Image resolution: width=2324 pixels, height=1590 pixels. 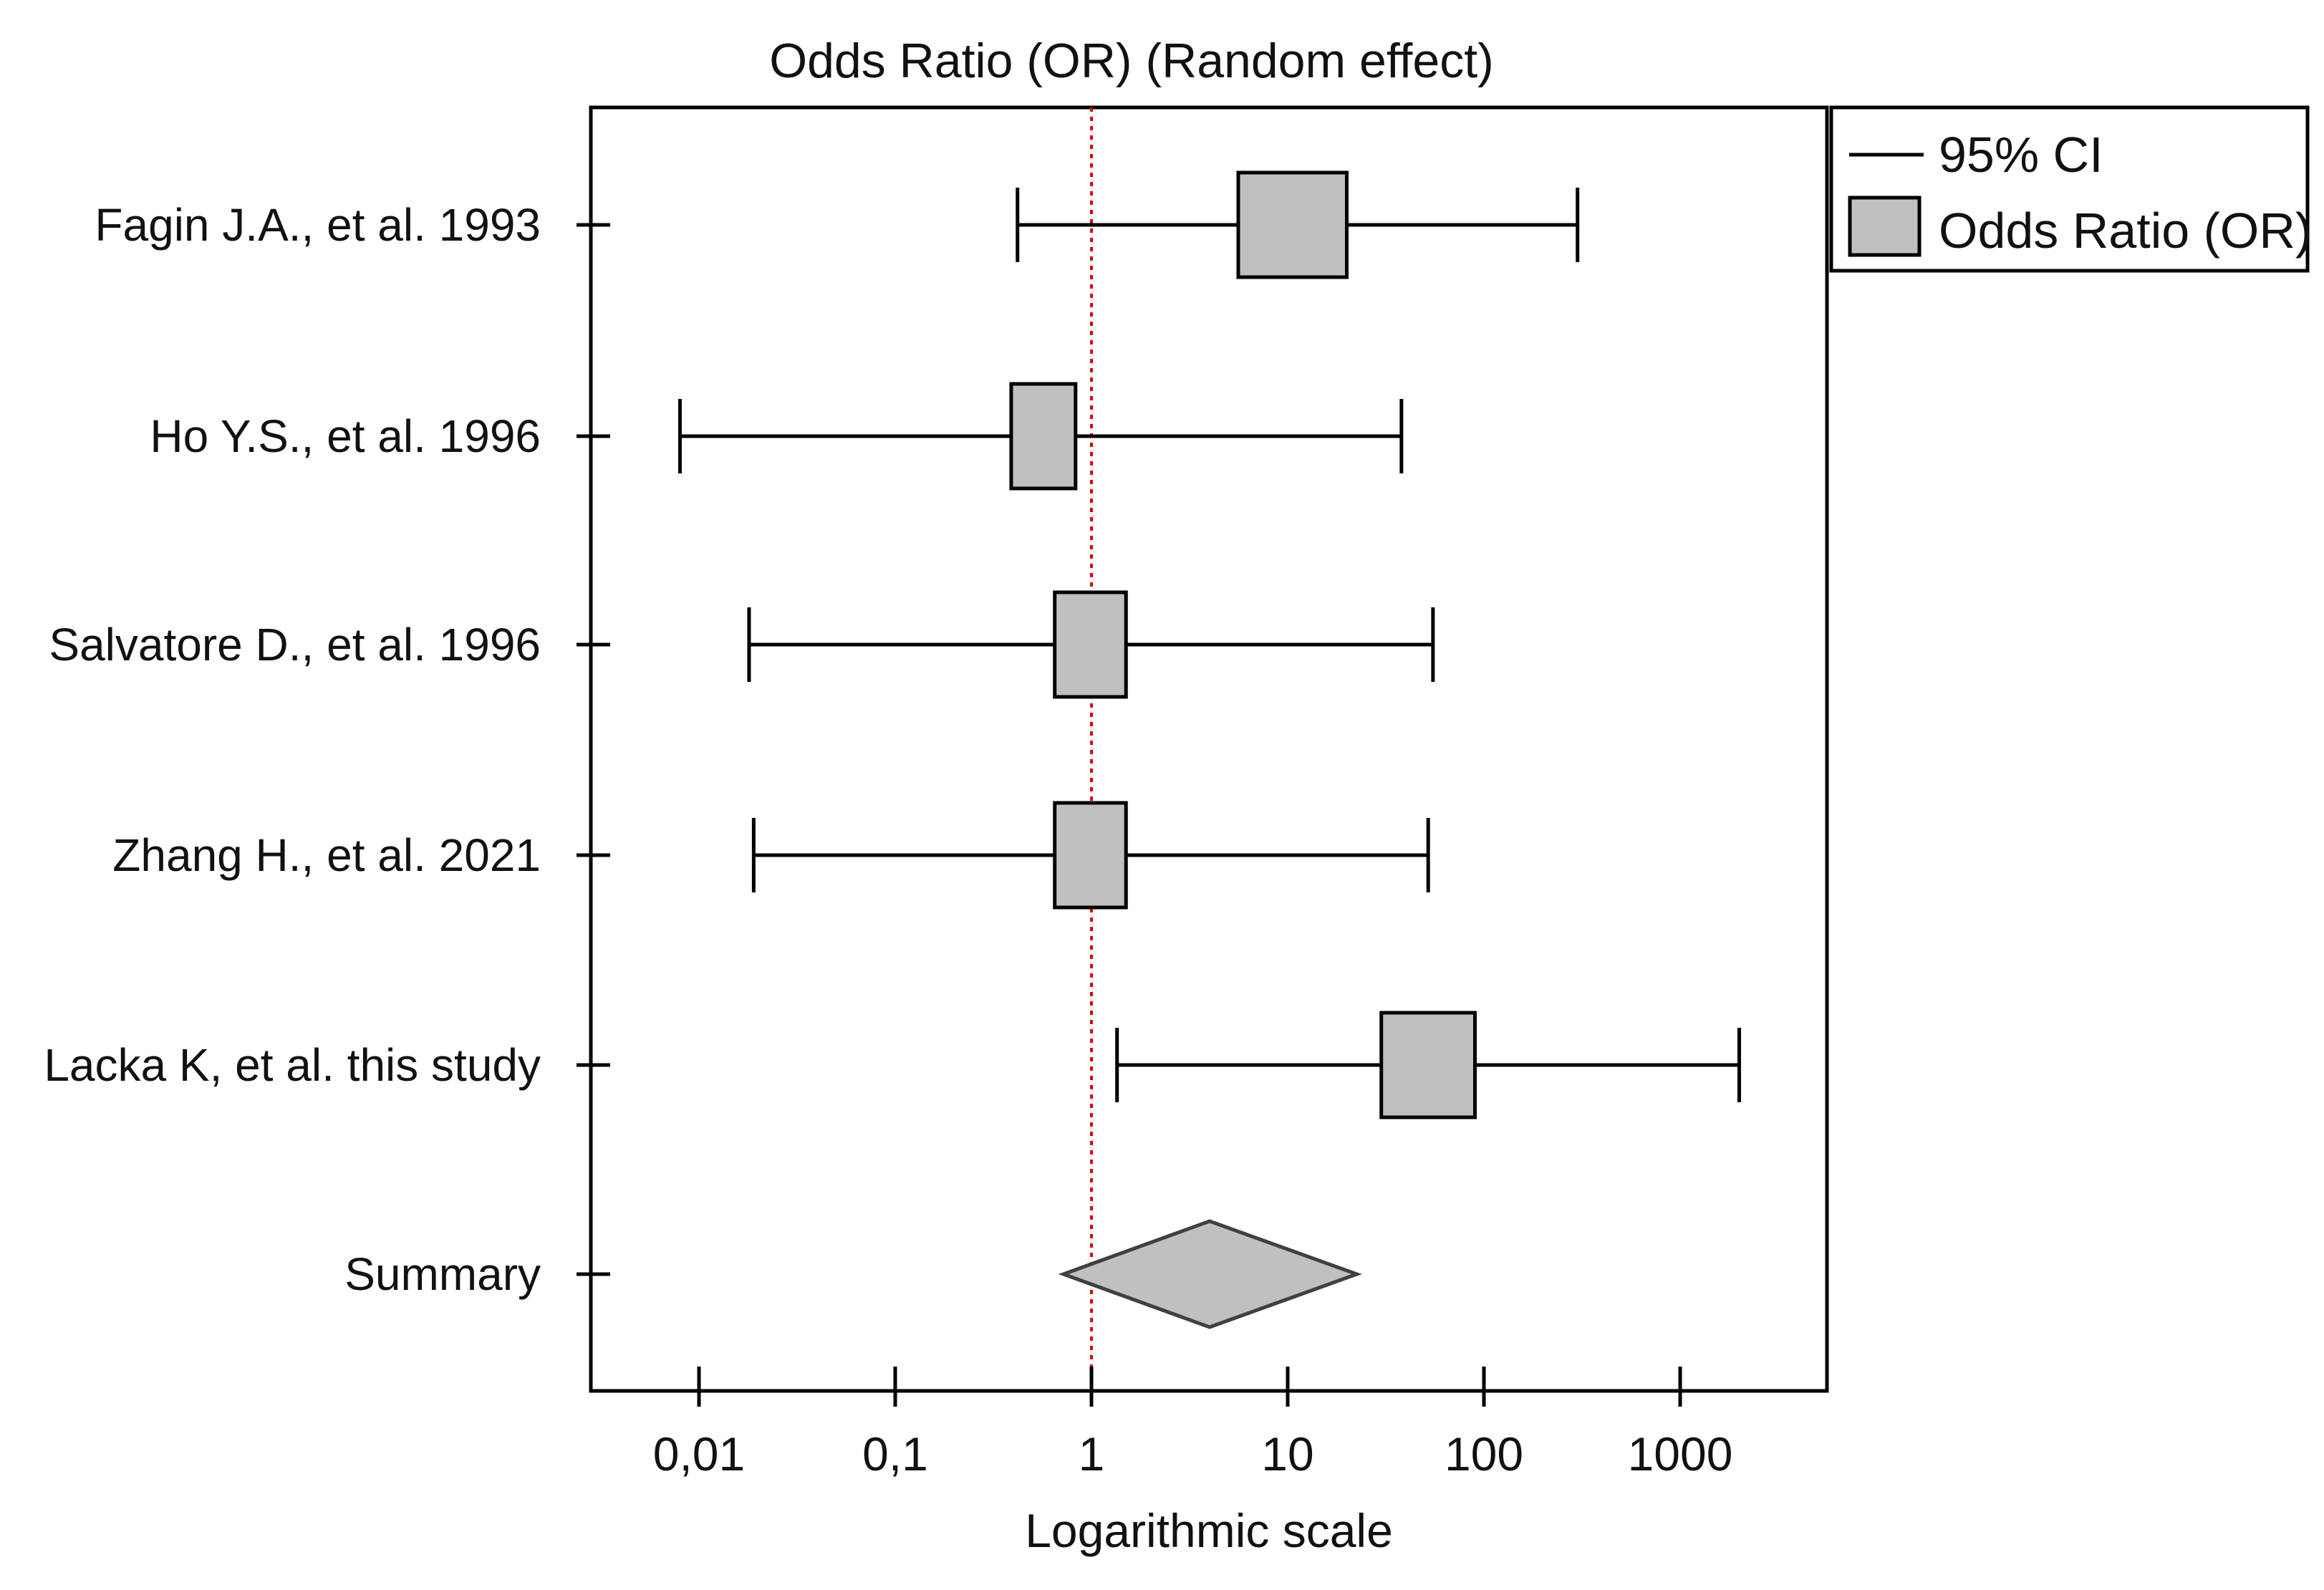 I want to click on x-axis-title: Logarithmic scale, so click(x=1209, y=1530).